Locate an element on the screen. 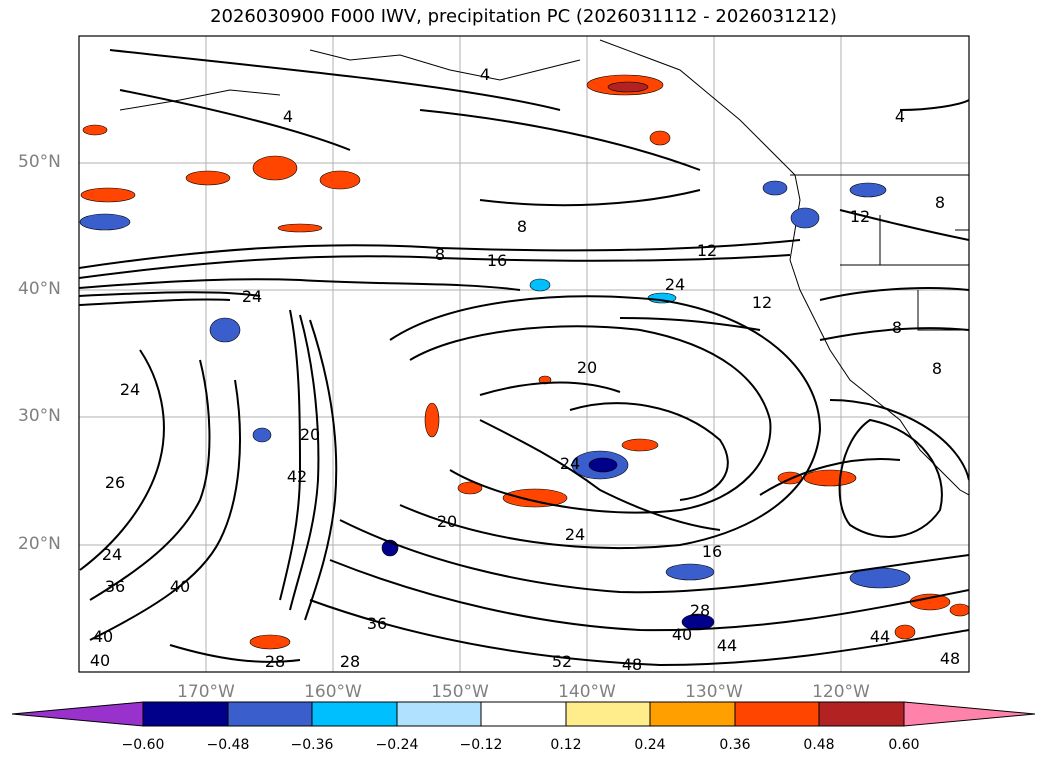  colorbar-tick-label: 0.24 is located at coordinates (650, 745).